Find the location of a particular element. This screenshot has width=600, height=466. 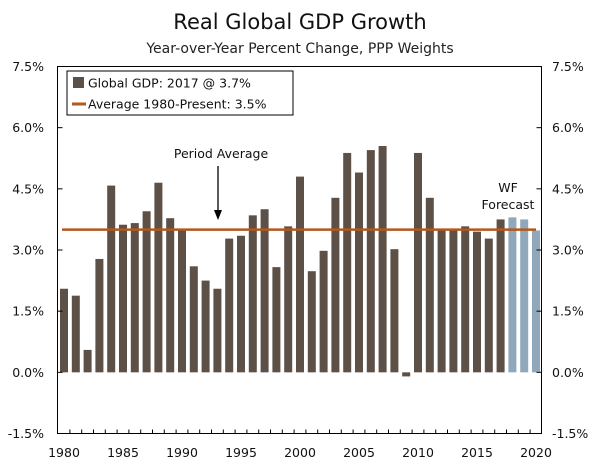

y-tick-left-label: 7.5% is located at coordinates (28, 66).